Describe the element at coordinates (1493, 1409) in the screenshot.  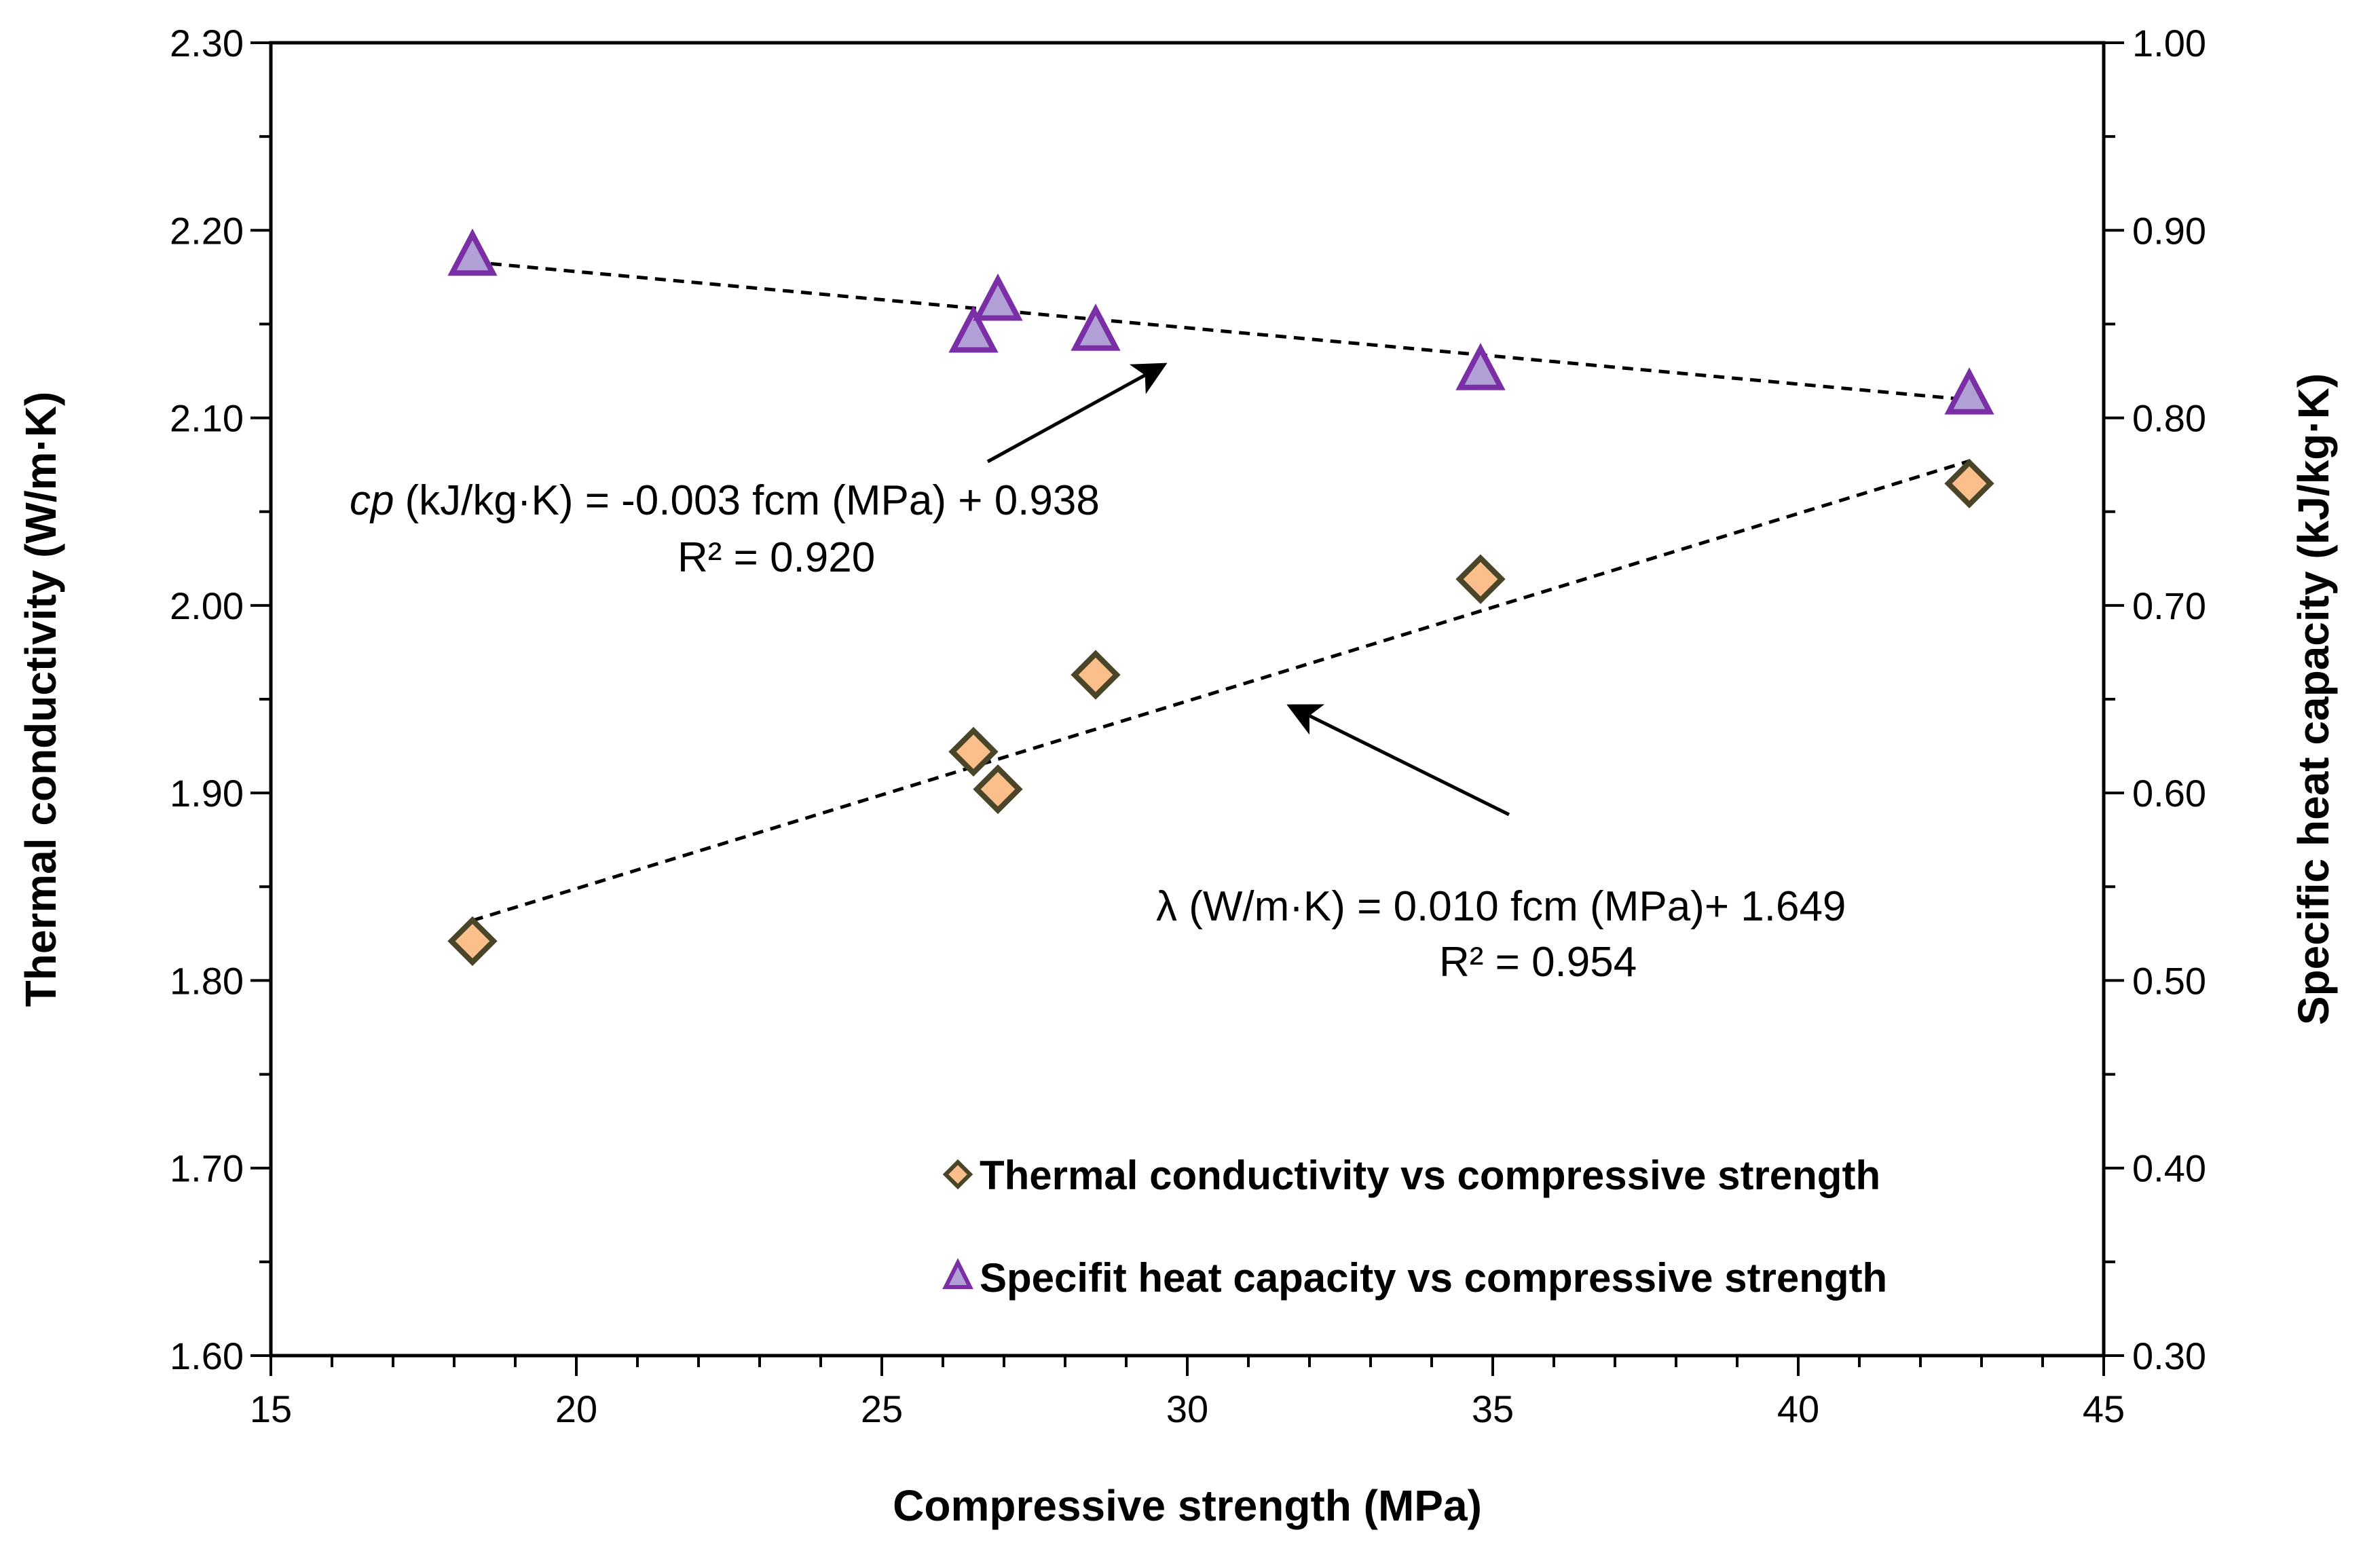
I see `x-tick-label: 35` at that location.